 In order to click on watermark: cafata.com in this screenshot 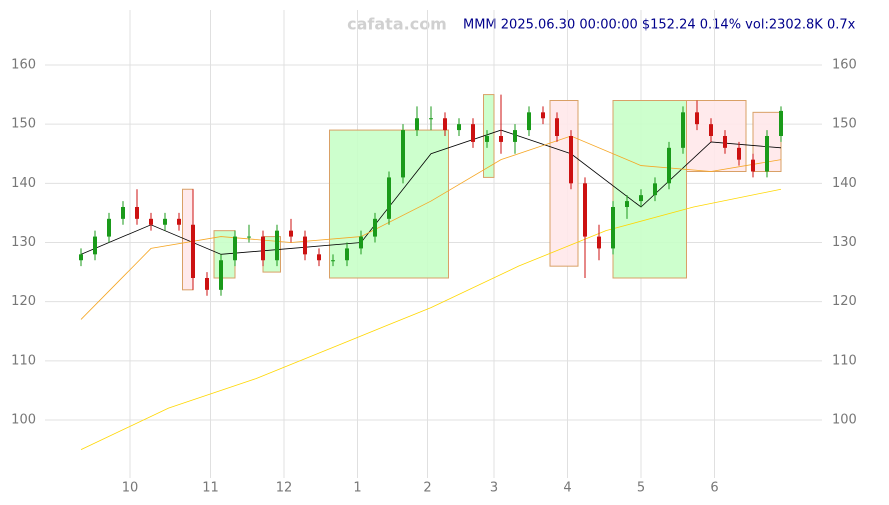, I will do `click(397, 24)`.